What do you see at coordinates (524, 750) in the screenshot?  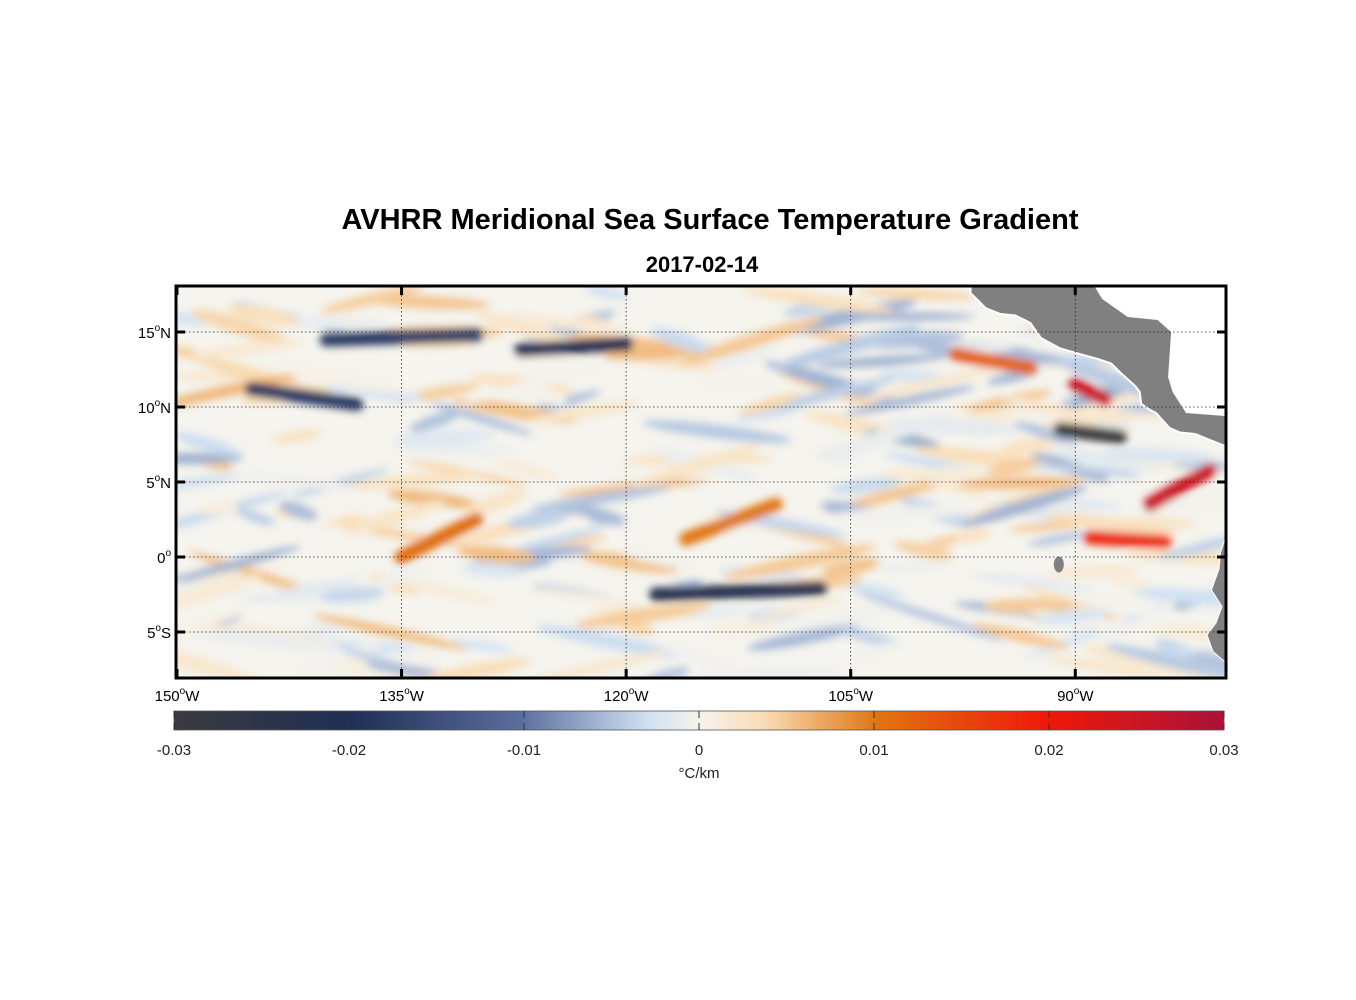 I see `colorbar-tick-label: -0.01` at bounding box center [524, 750].